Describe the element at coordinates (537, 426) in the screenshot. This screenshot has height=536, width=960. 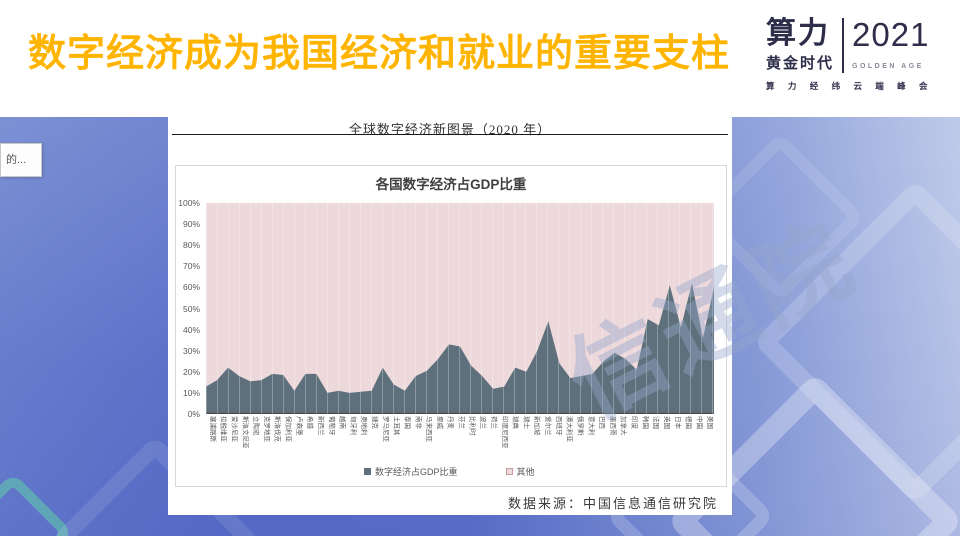
I see `x-tick-label: 新加坡` at that location.